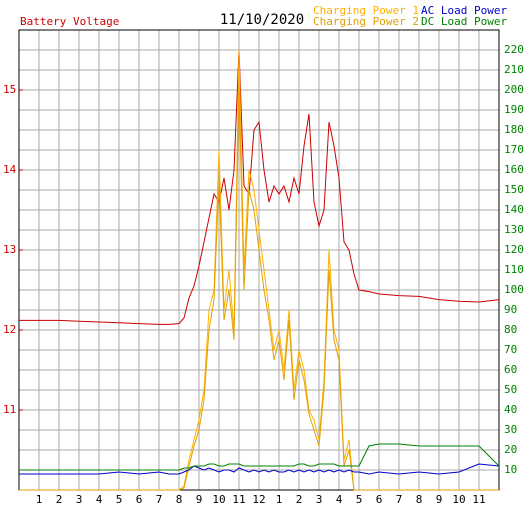 Image resolution: width=527 pixels, height=510 pixels. I want to click on y2-tick-label: 130, so click(514, 229).